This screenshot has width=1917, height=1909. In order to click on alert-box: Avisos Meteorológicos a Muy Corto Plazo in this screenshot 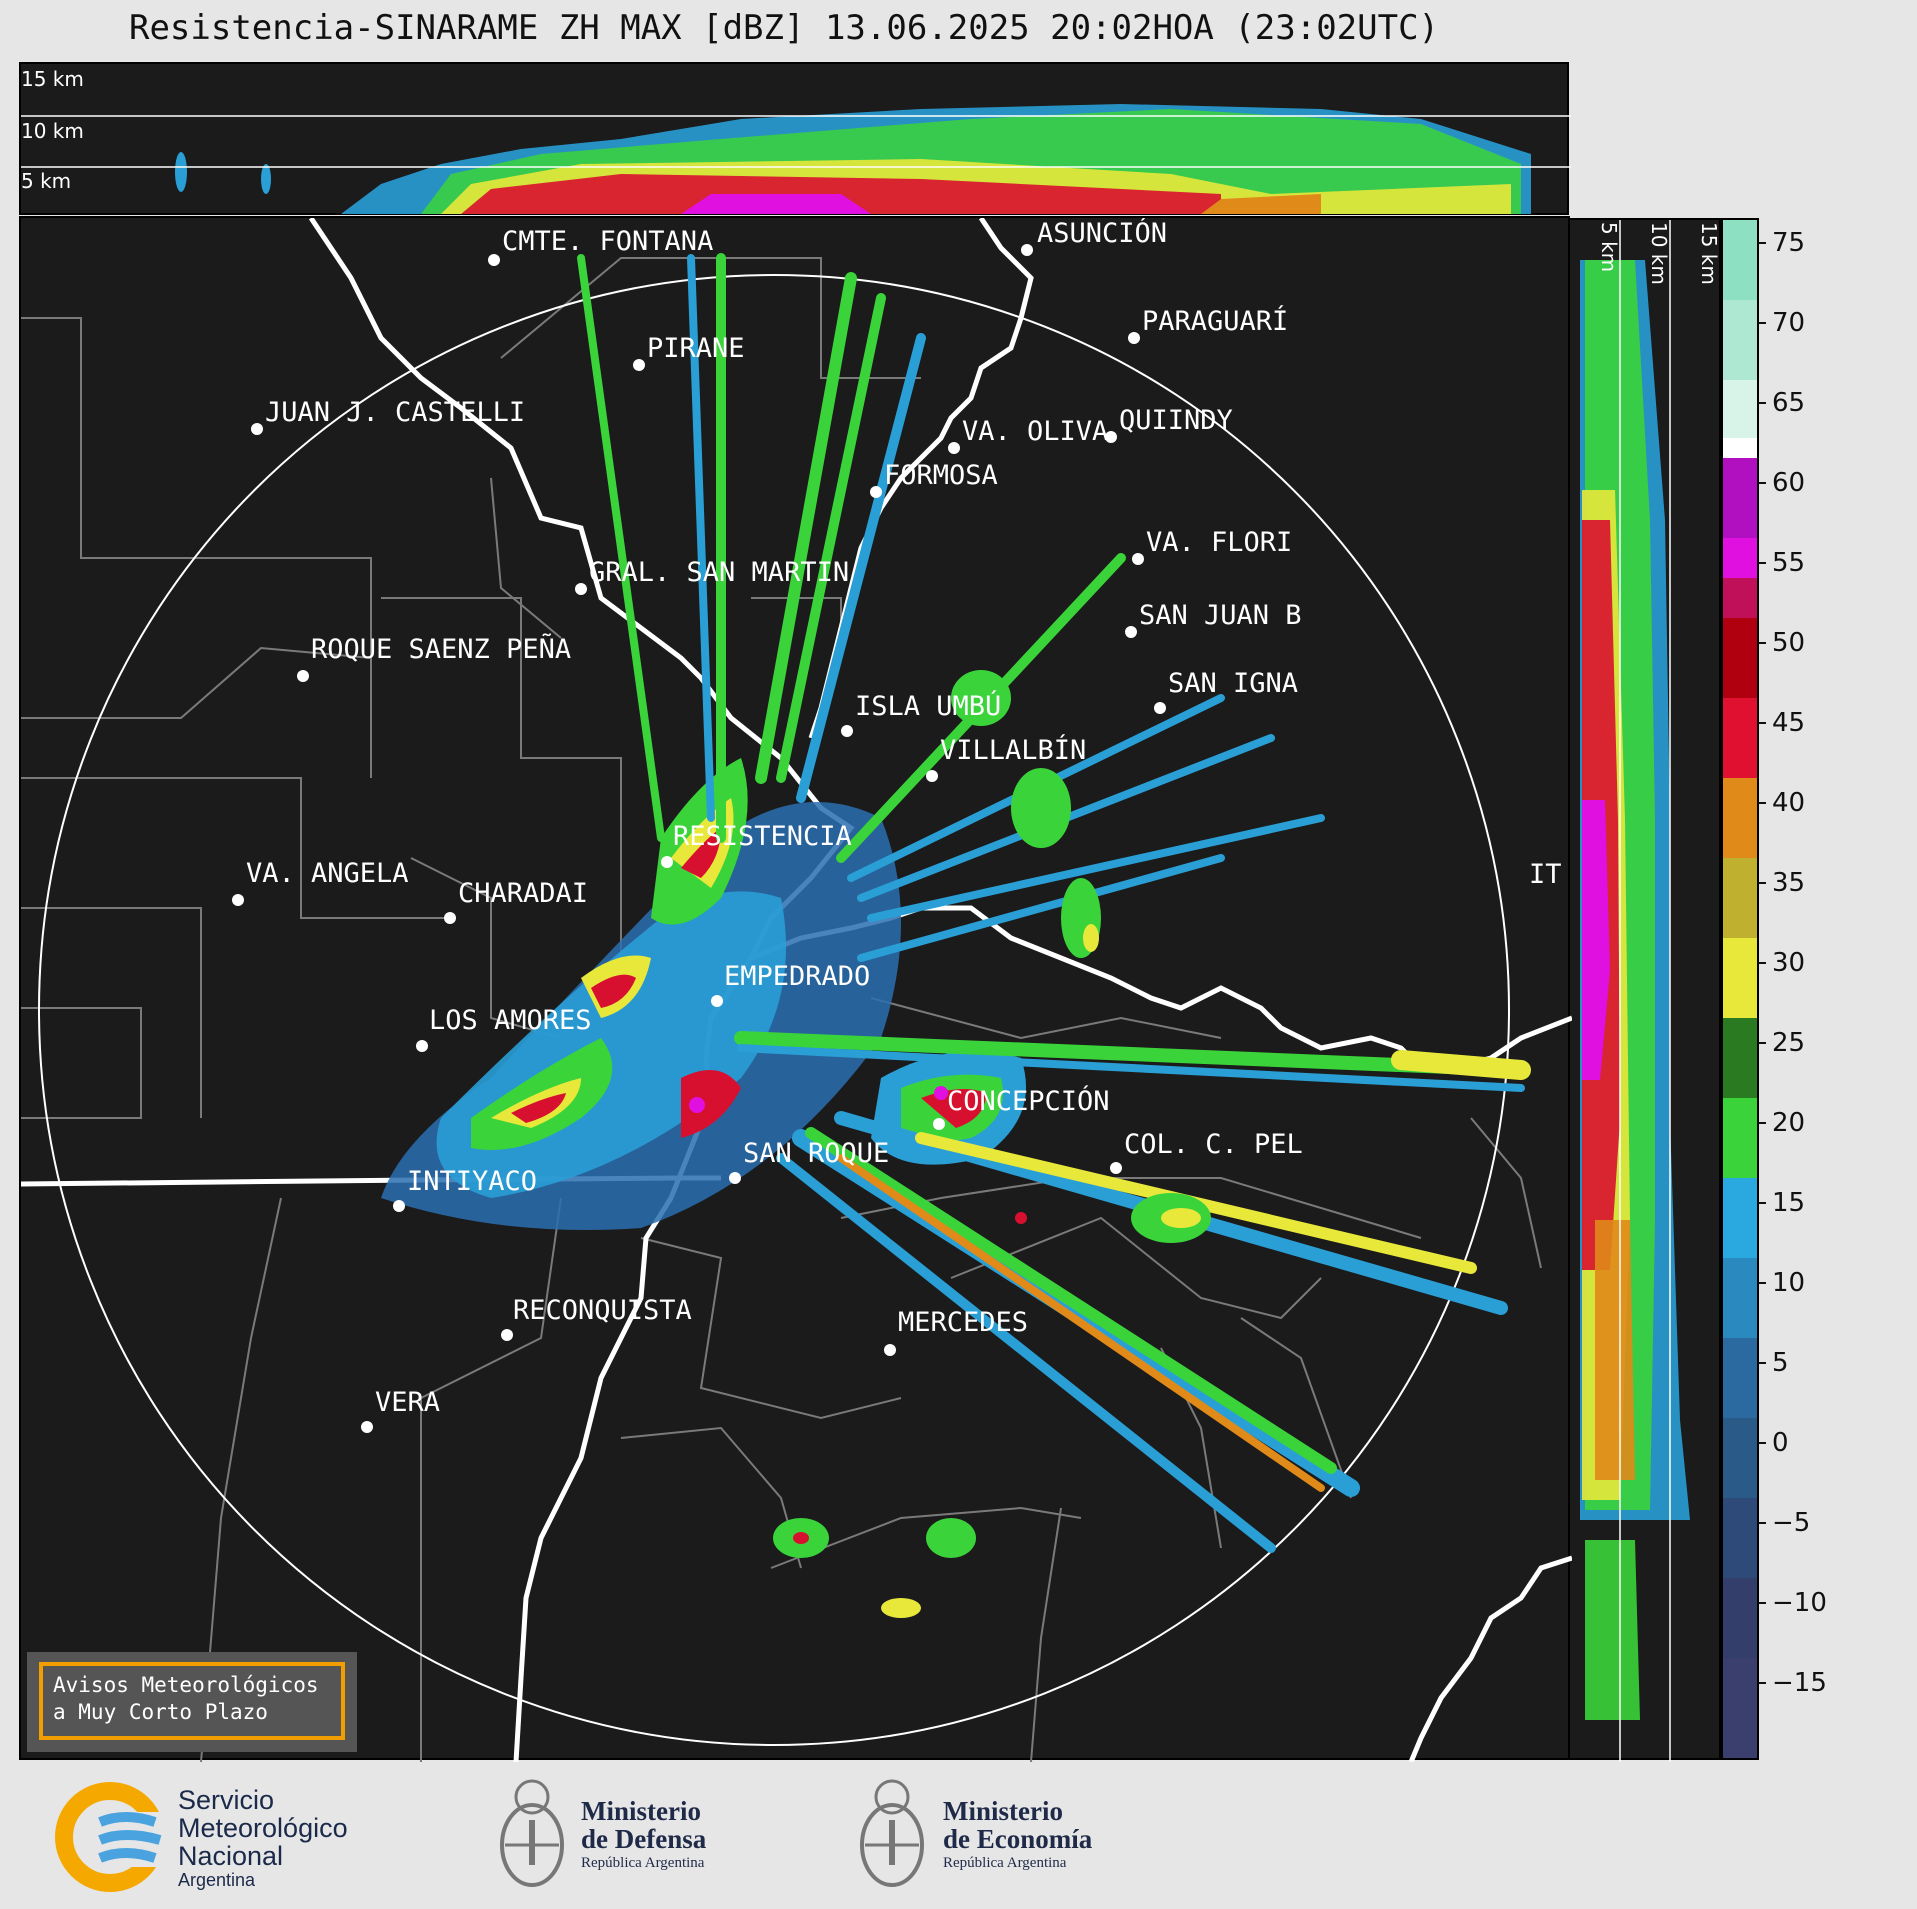, I will do `click(192, 1702)`.